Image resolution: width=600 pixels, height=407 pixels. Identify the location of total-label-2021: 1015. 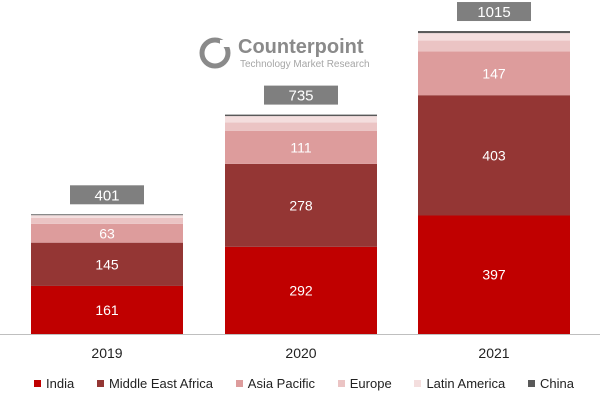
(493, 12).